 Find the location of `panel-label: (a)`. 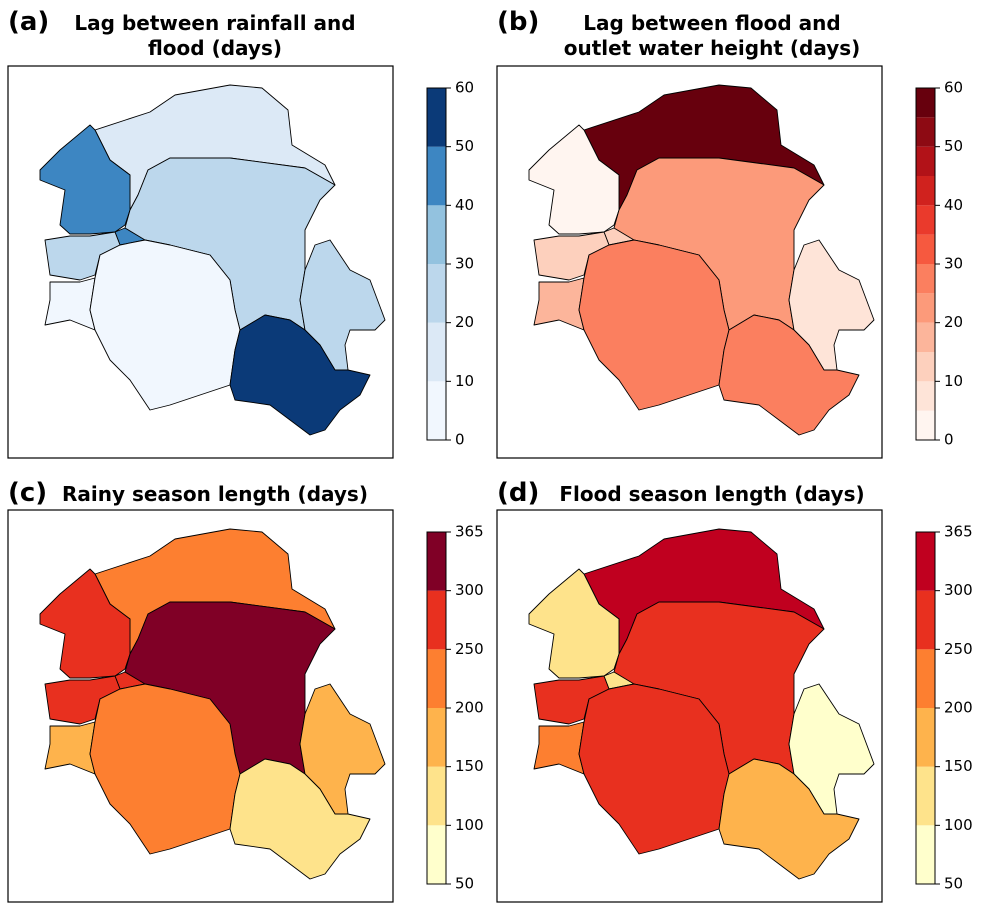

panel-label: (a) is located at coordinates (28, 22).